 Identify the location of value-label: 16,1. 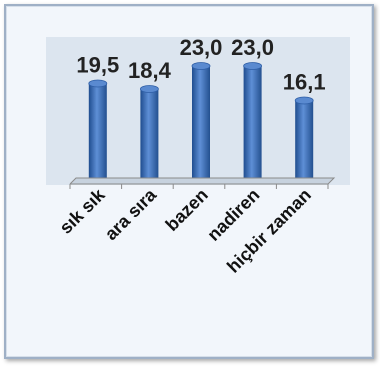
(304, 82).